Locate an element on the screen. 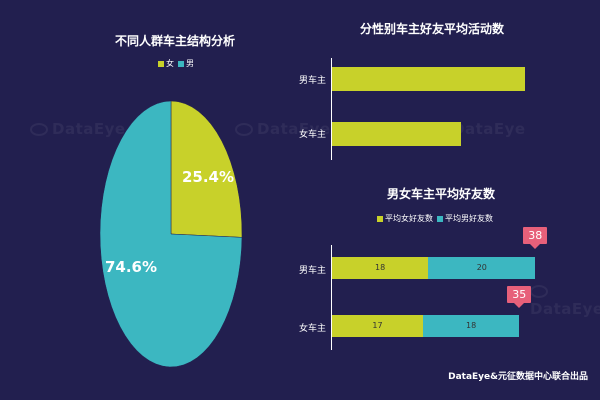 This screenshot has width=600, height=400. friends-bar-female-female-segment is located at coordinates (377, 326).